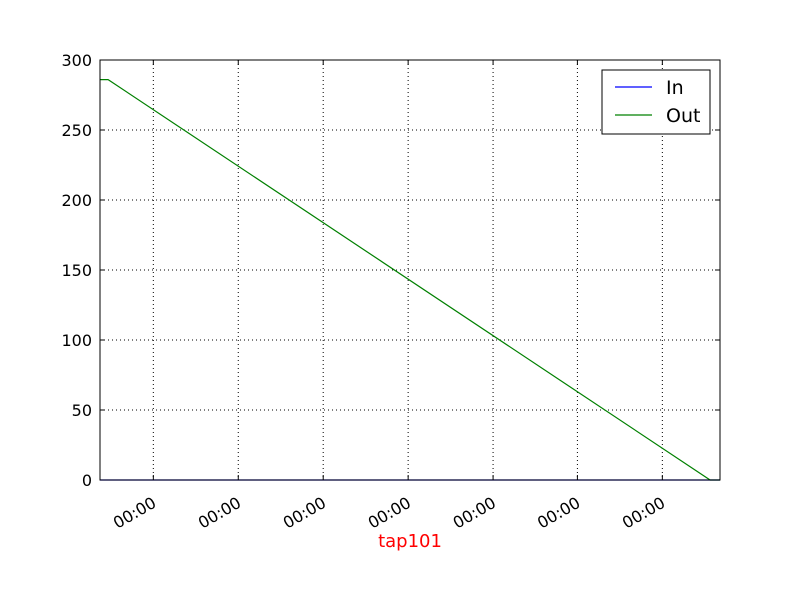 The width and height of the screenshot is (800, 600). I want to click on y-tick-label: 50, so click(82, 410).